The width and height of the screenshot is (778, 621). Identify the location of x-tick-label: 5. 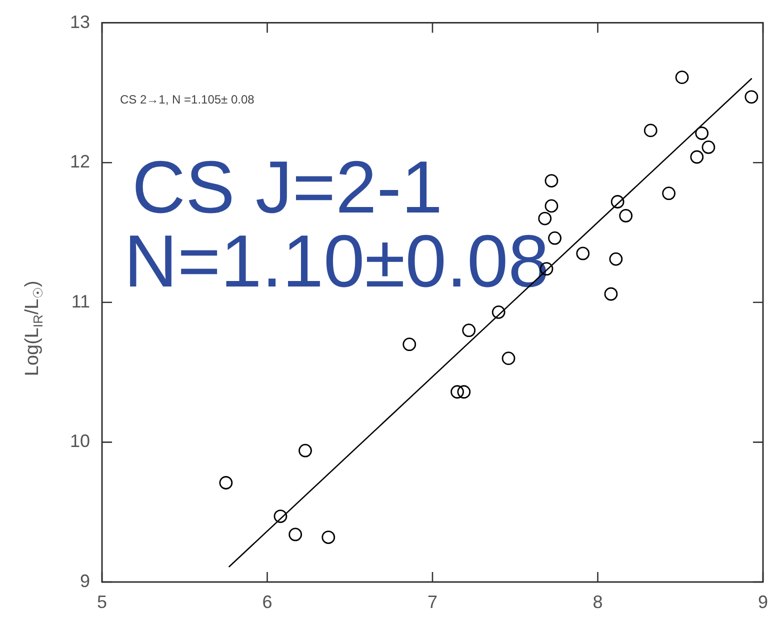
(102, 602).